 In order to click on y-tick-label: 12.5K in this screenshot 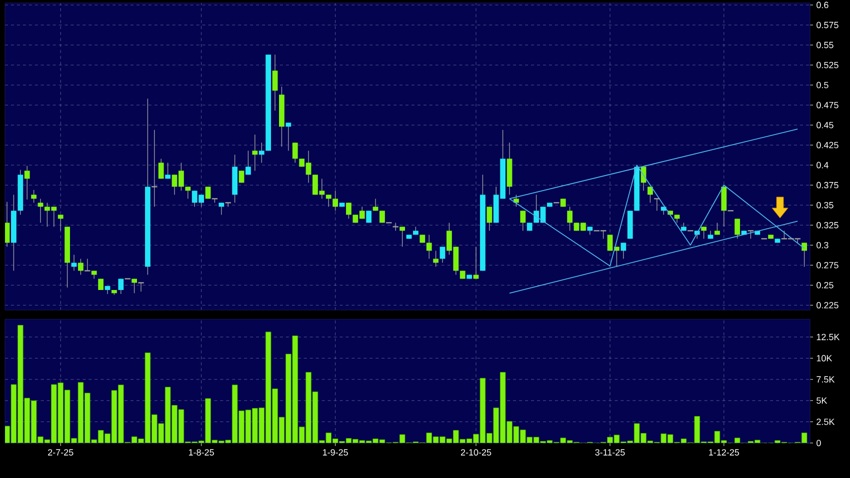, I will do `click(828, 337)`.